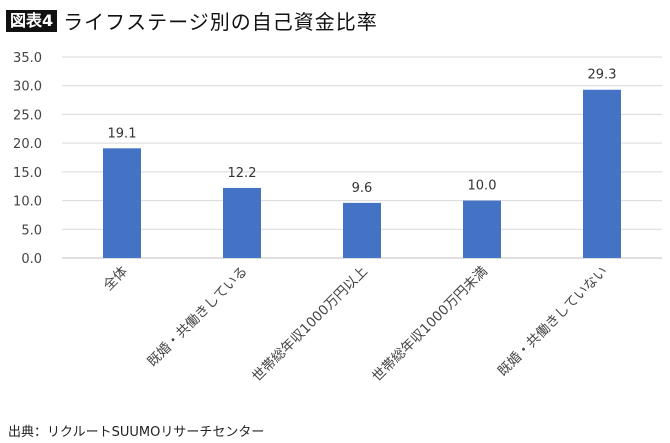 Image resolution: width=670 pixels, height=443 pixels. What do you see at coordinates (27, 87) in the screenshot?
I see `y-tick-label: 30.0` at bounding box center [27, 87].